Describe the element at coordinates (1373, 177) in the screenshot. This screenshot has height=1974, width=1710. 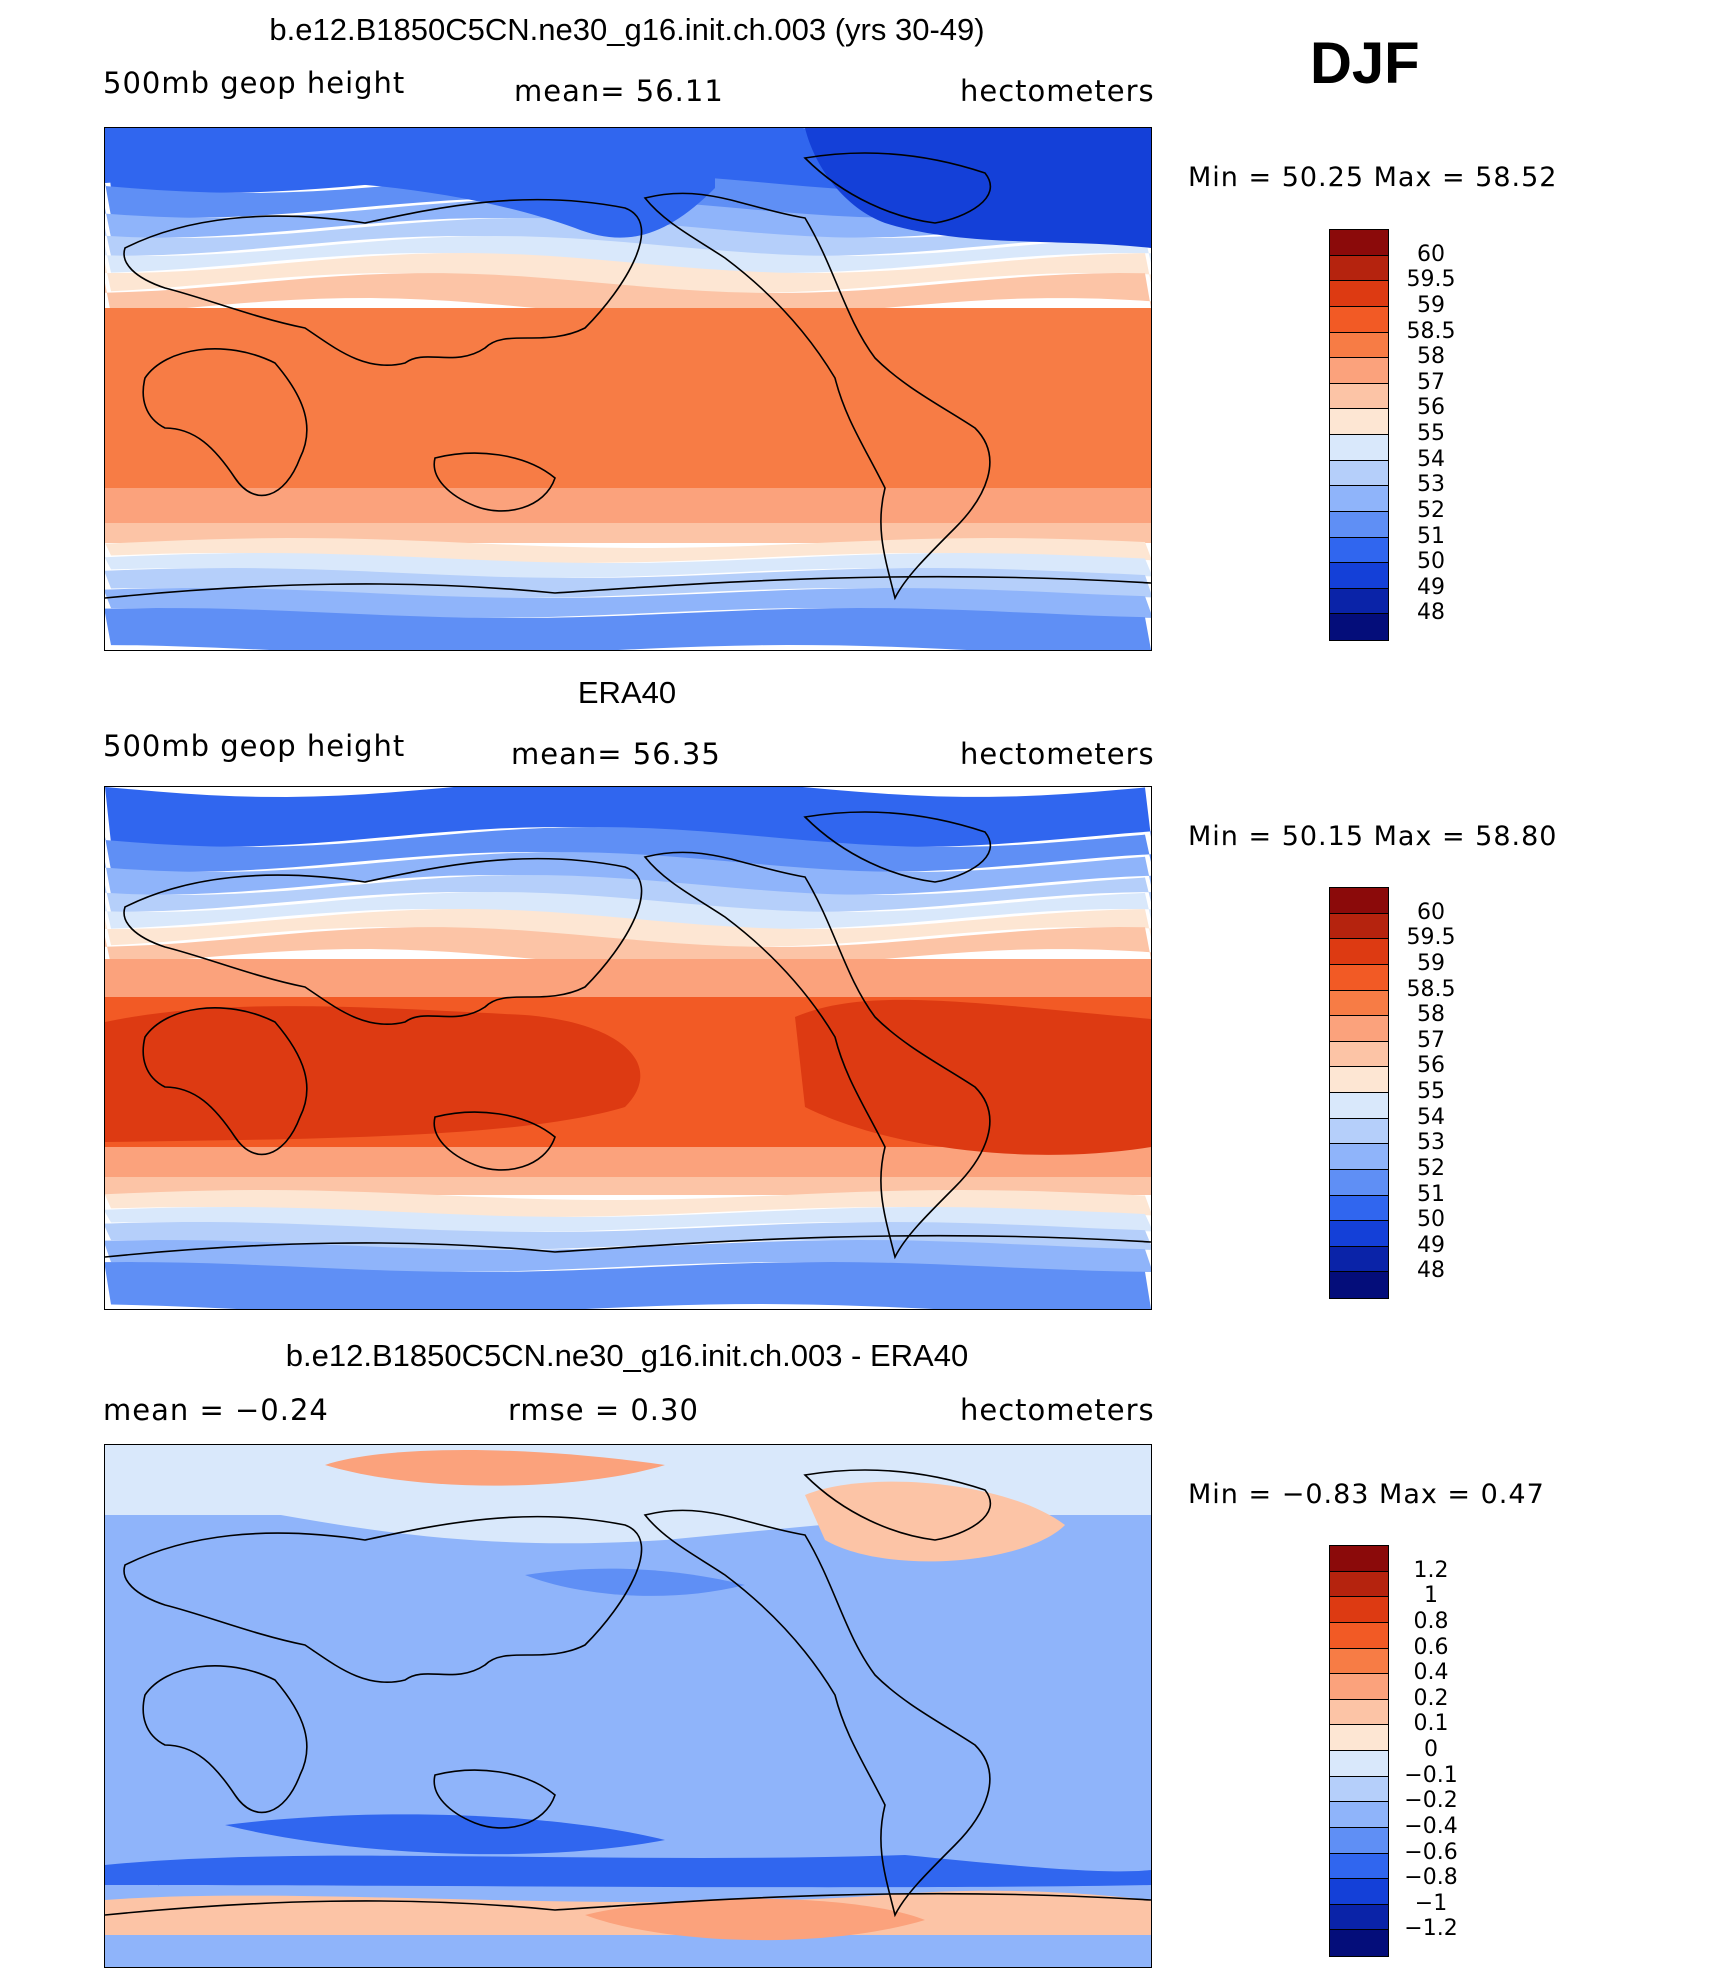
I see `panel-1-minmax: Min = 50.25 Max = 58.52` at that location.